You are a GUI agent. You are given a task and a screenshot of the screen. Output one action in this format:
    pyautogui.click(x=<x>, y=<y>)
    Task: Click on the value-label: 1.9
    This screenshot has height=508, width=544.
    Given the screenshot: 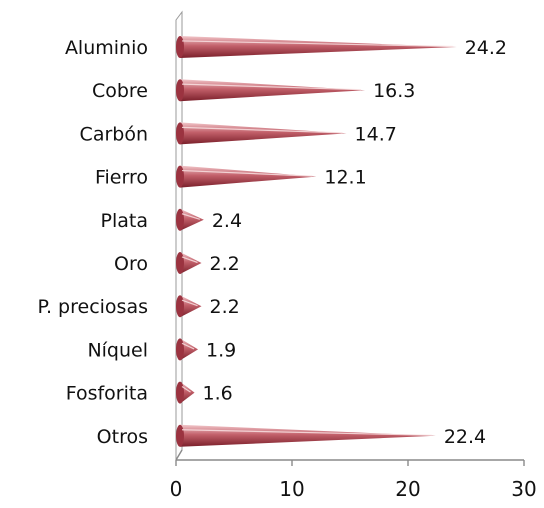 What is the action you would take?
    pyautogui.click(x=221, y=350)
    